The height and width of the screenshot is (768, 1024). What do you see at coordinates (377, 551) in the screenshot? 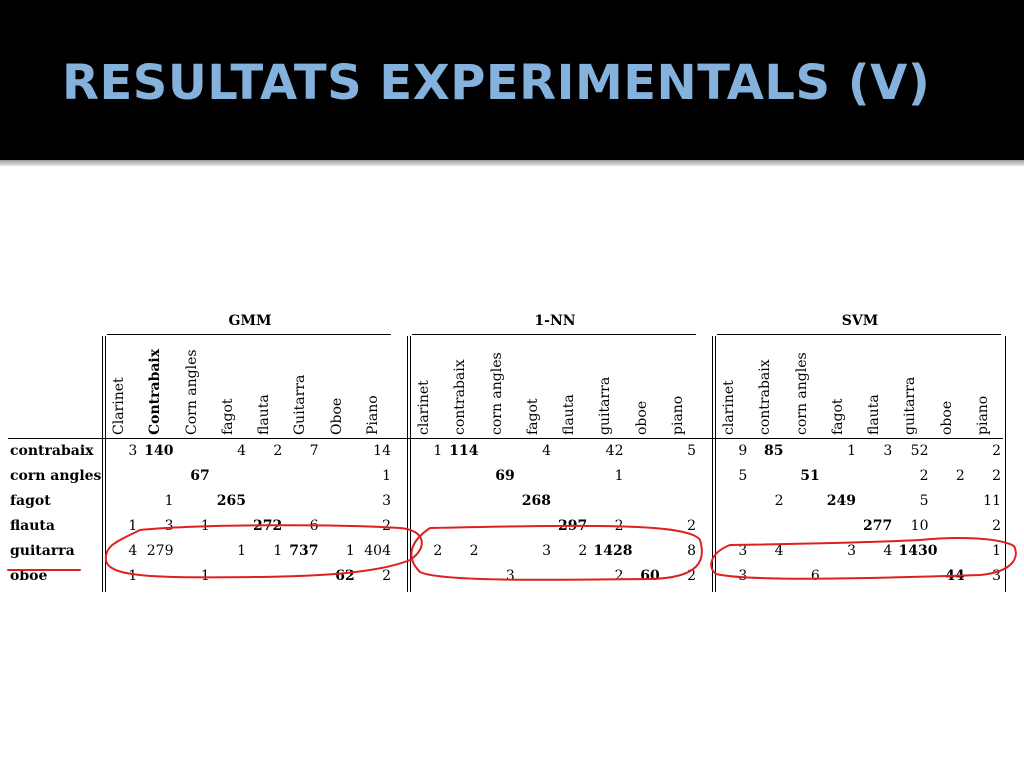
I see `table-cell: 404` at bounding box center [377, 551].